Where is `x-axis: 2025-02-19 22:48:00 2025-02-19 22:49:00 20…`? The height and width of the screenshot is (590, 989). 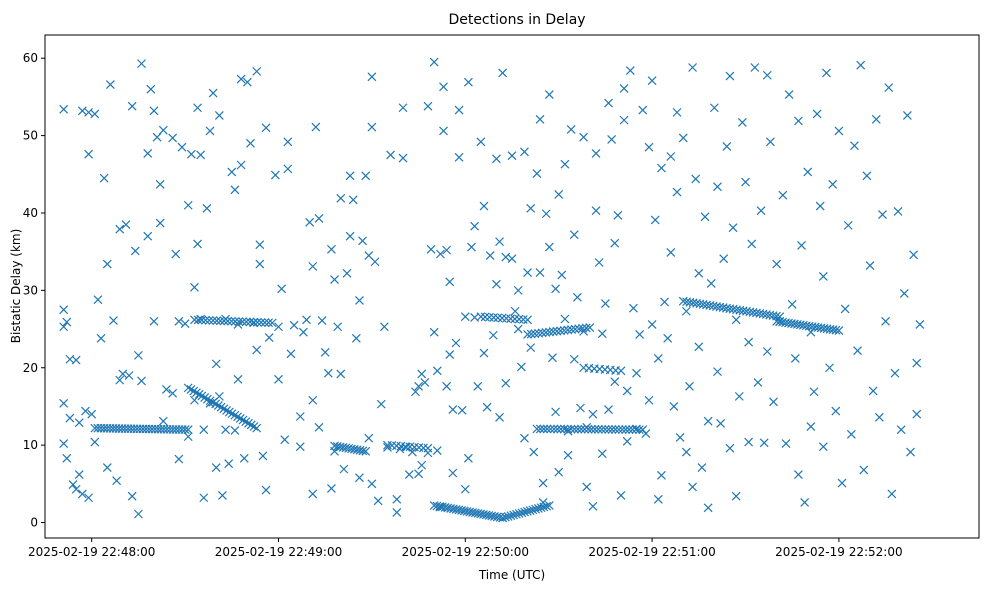 x-axis: 2025-02-19 22:48:00 2025-02-19 22:49:00 20… is located at coordinates (465, 548).